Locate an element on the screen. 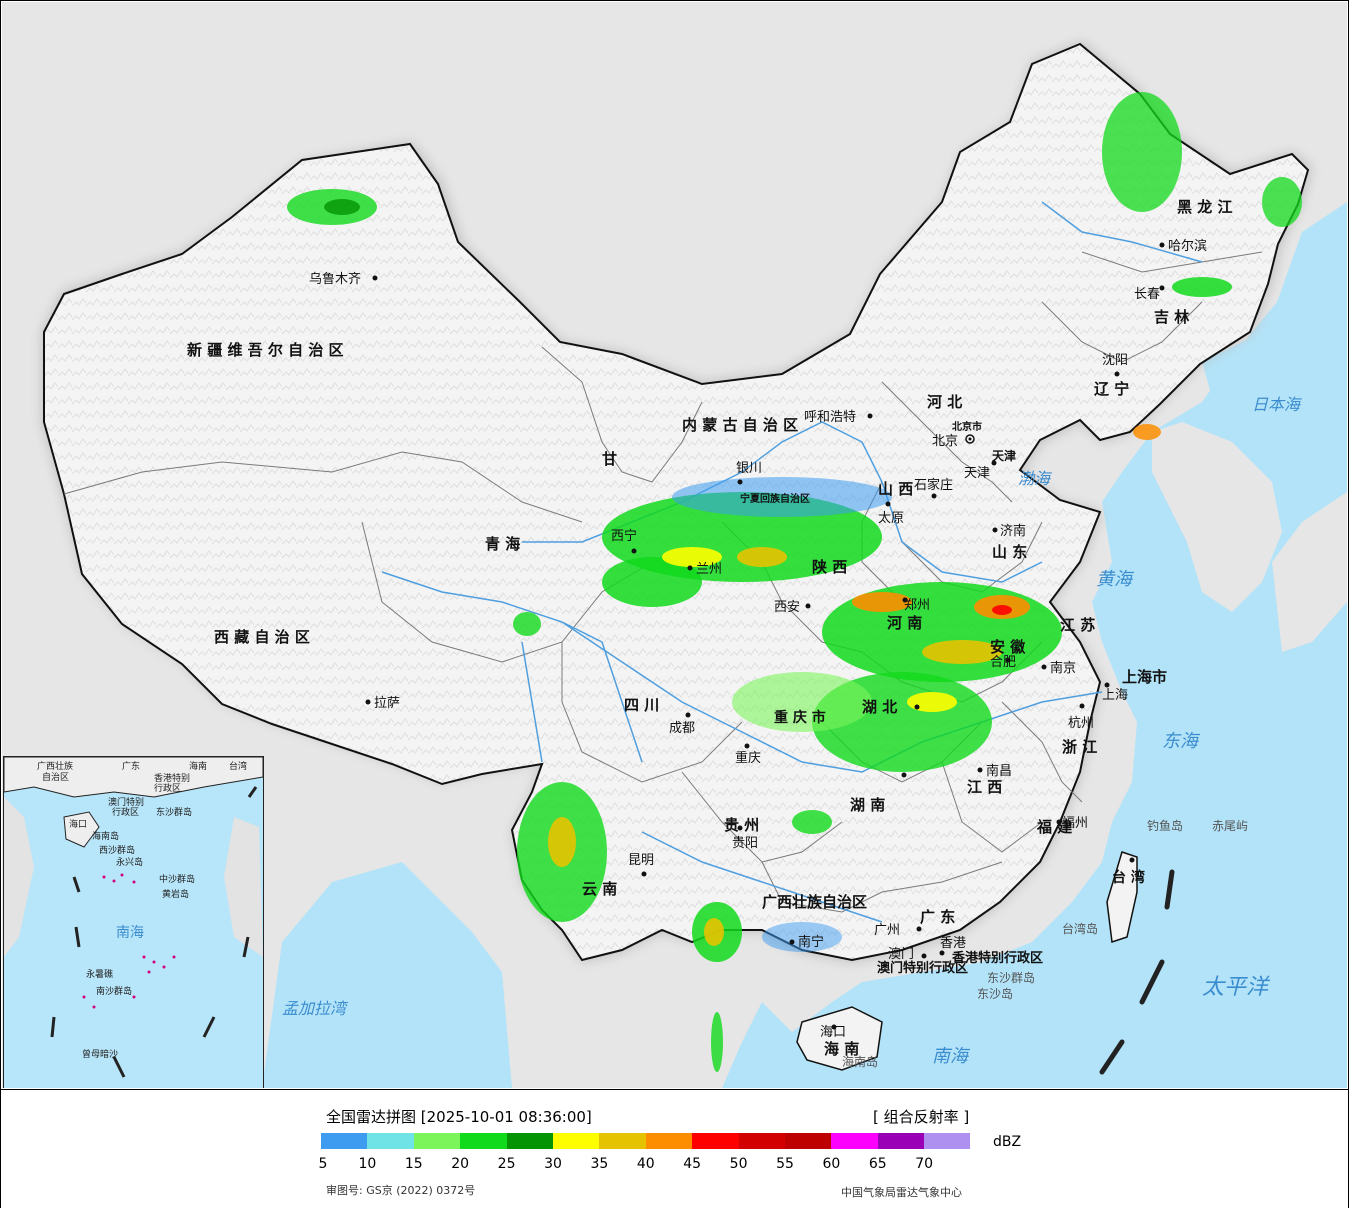 This screenshot has height=1208, width=1349. province-label-chongqing: 重 庆 市 is located at coordinates (800, 717).